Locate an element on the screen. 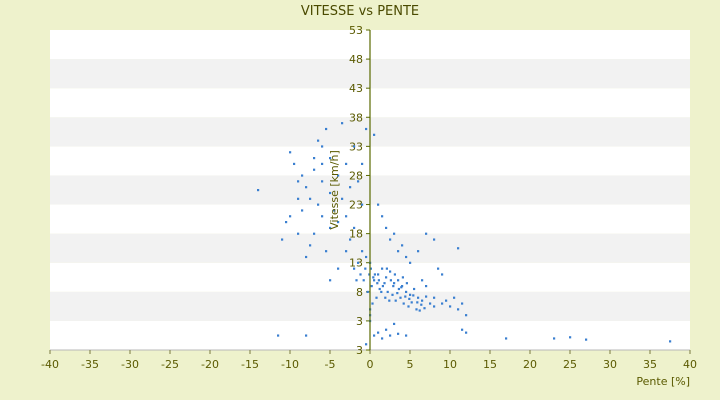 Image resolution: width=720 pixels, height=400 pixels. y-tick-label: 13 is located at coordinates (356, 263).